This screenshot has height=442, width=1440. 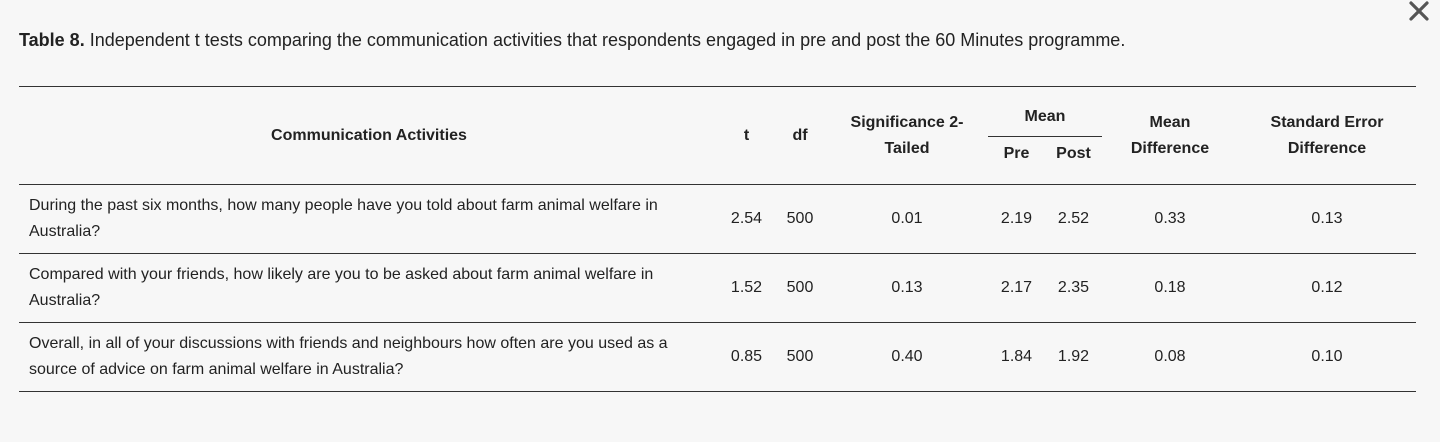 I want to click on header-post: Post, so click(x=1073, y=153).